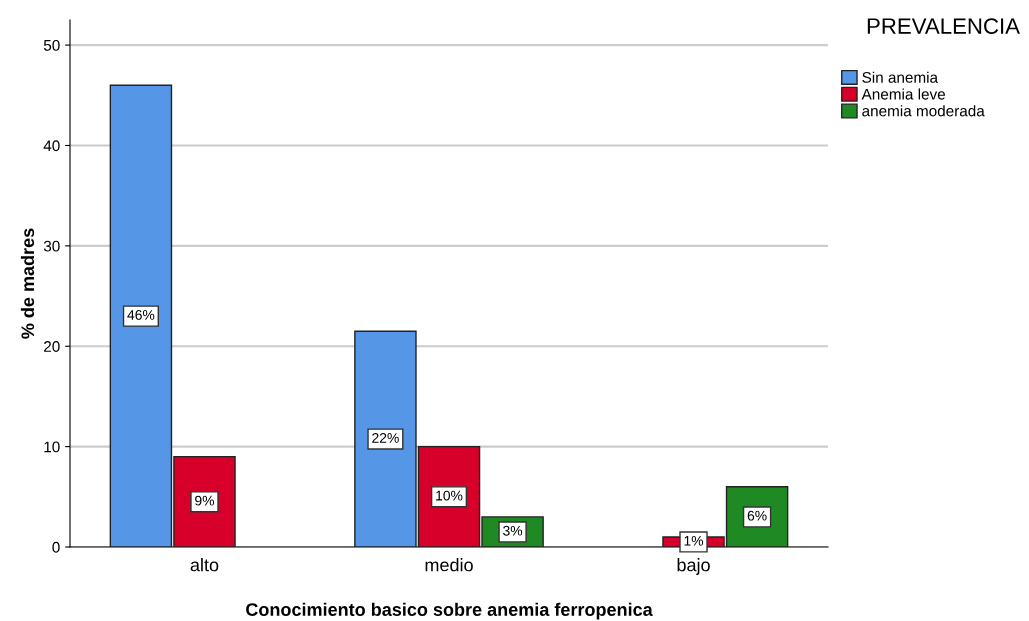 The width and height of the screenshot is (1029, 621). Describe the element at coordinates (51, 146) in the screenshot. I see `y-tick-label: 40` at that location.